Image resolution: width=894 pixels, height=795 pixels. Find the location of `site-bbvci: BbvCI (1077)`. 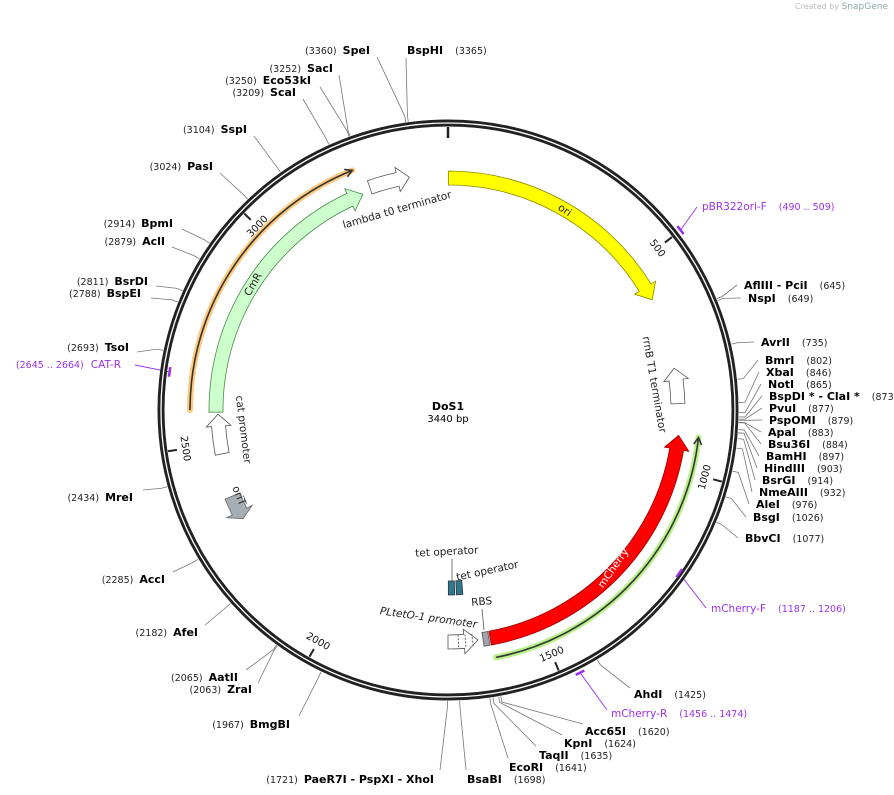

site-bbvci: BbvCI (1077) is located at coordinates (784, 538).